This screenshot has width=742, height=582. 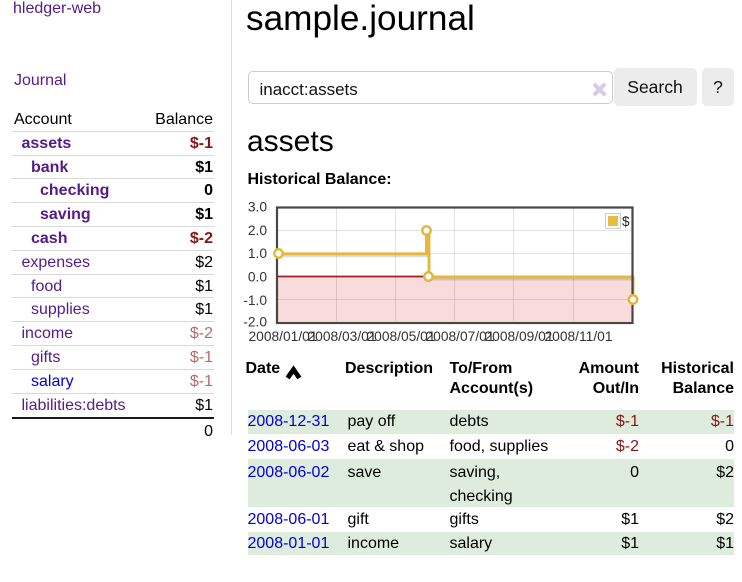 I want to click on svg-text: -2.0, so click(x=255, y=322).